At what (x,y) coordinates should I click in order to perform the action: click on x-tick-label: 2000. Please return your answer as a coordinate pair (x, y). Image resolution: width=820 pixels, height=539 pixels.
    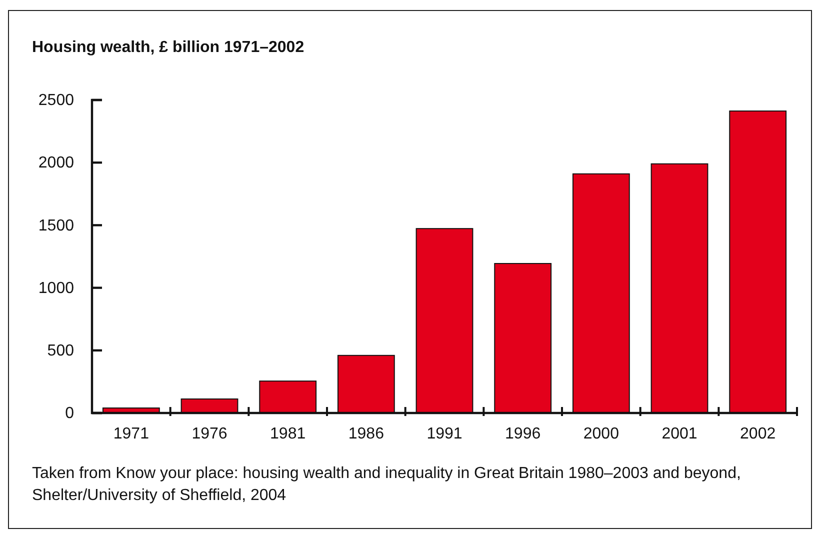
    Looking at the image, I should click on (601, 433).